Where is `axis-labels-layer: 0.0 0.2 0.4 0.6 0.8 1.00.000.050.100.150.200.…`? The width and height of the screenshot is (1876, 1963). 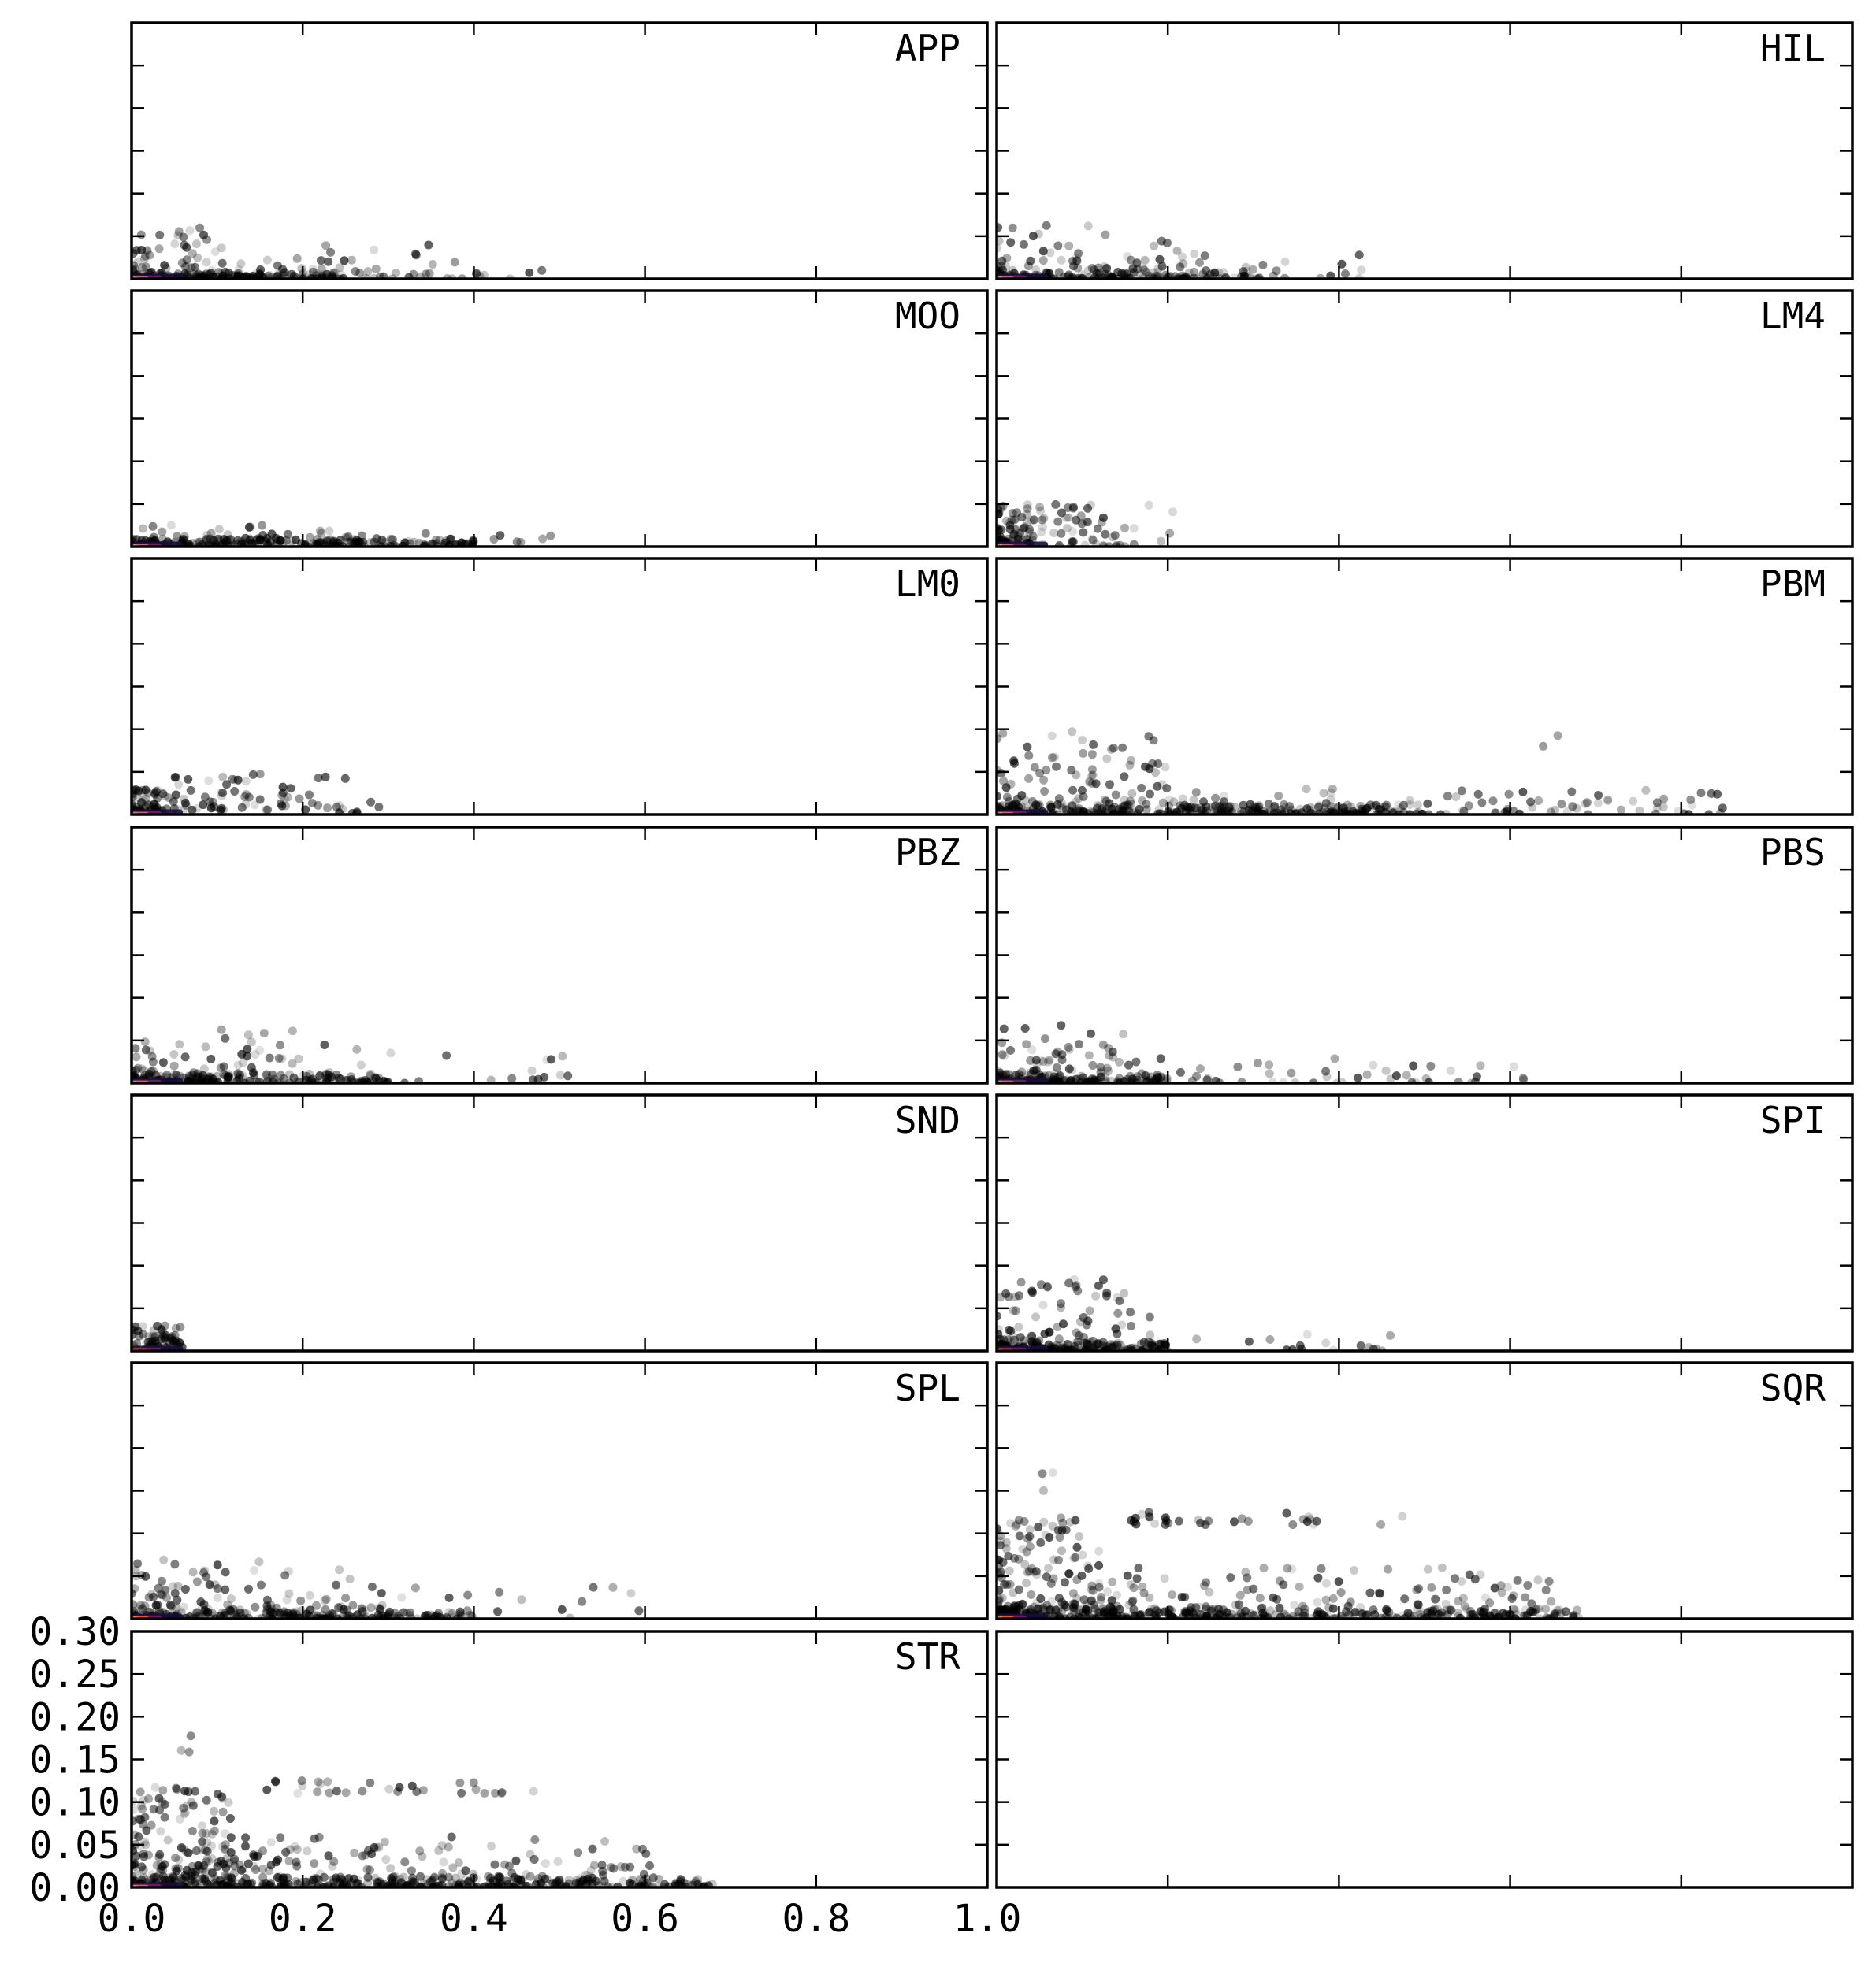 axis-labels-layer: 0.0 0.2 0.4 0.6 0.8 1.00.000.050.100.150.200.… is located at coordinates (525, 1775).